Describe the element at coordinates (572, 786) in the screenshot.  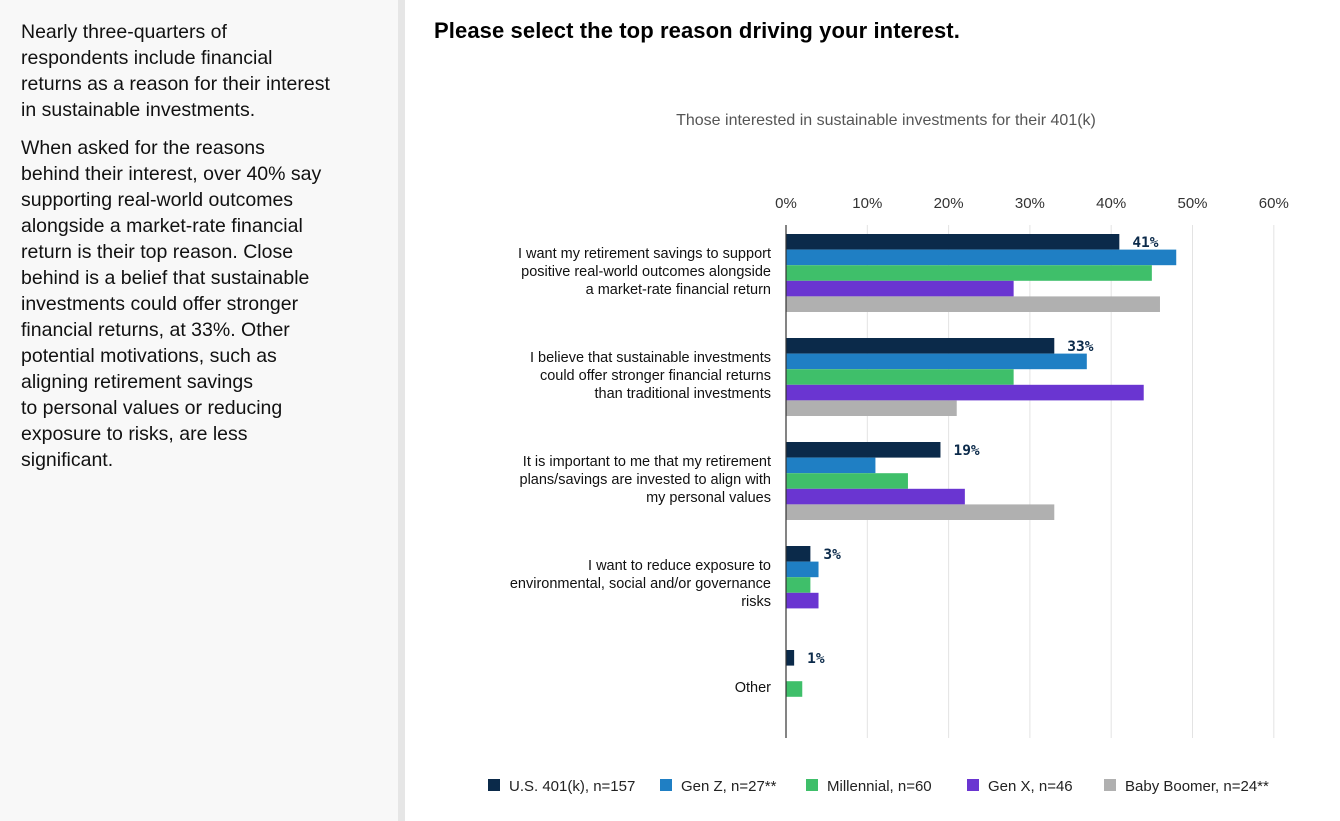
I see `legend-label-us-401k: U.S. 401(k), n=157` at that location.